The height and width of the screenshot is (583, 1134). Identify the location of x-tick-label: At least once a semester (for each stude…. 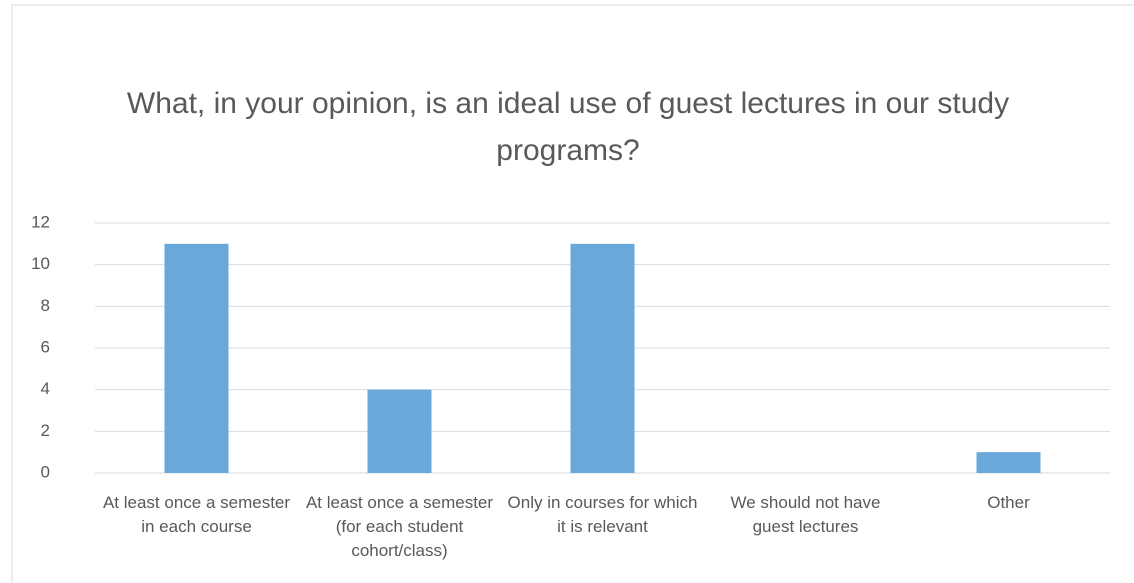
(399, 526).